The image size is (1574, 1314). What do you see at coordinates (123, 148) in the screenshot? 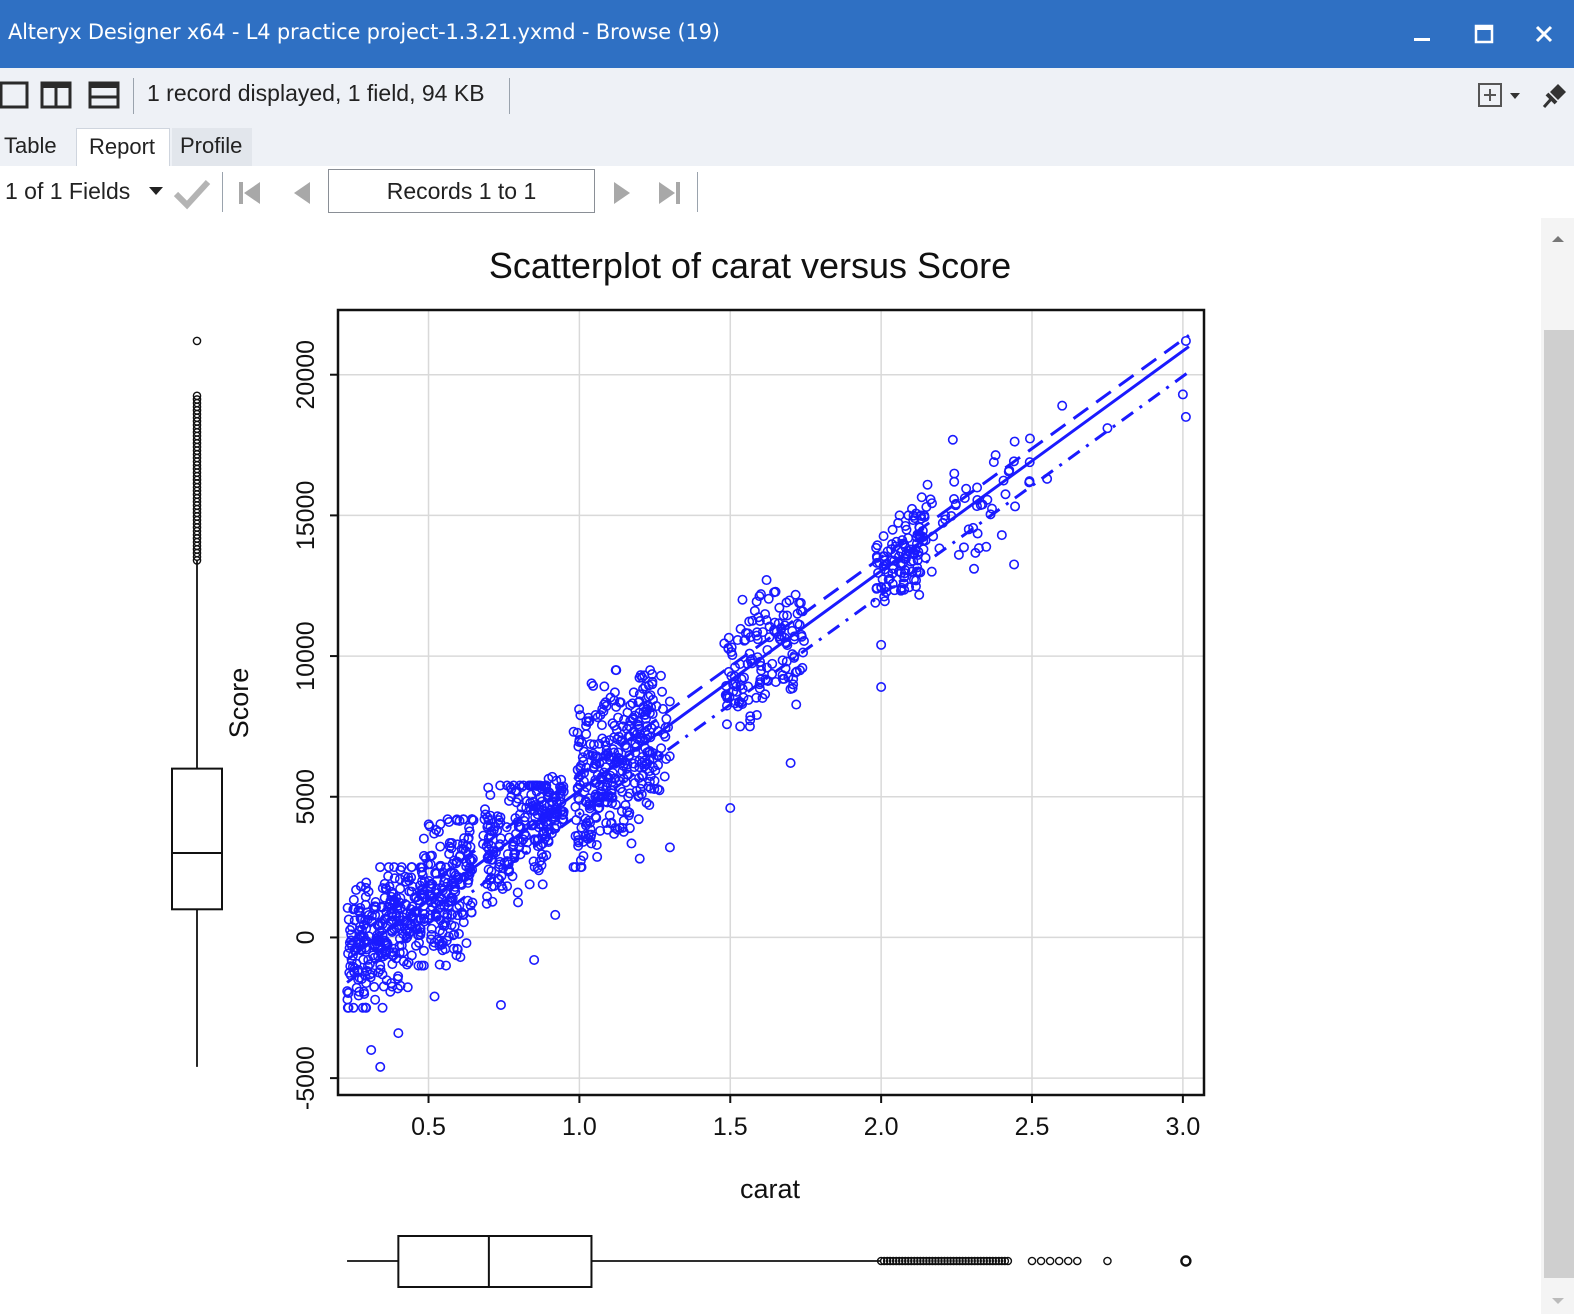
I see `tab-report: Report` at bounding box center [123, 148].